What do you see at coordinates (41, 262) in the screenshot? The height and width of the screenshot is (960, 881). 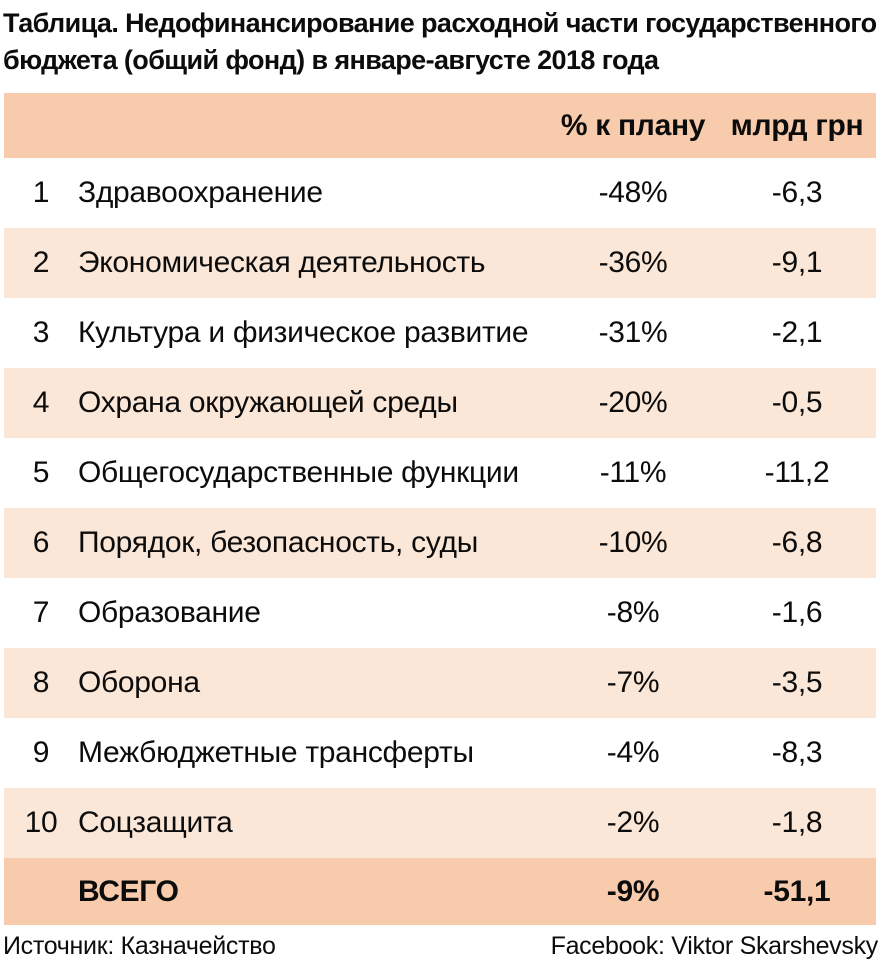 I see `row-number: 2` at bounding box center [41, 262].